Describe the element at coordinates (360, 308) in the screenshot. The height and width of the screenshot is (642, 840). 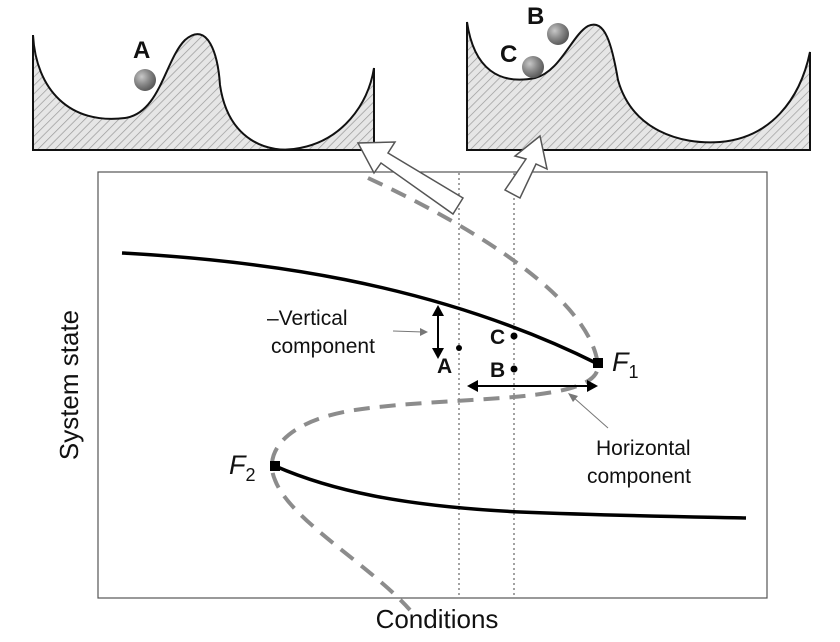
I see `stable-branch-upper` at that location.